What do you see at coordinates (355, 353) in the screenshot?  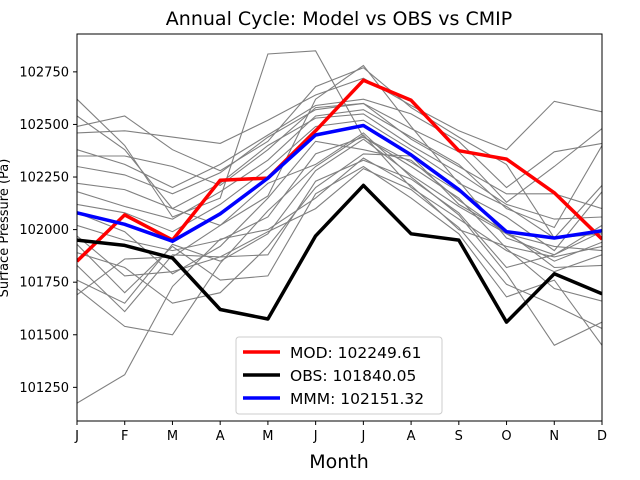 I see `legend-label-mod: MOD: 102249.61` at bounding box center [355, 353].